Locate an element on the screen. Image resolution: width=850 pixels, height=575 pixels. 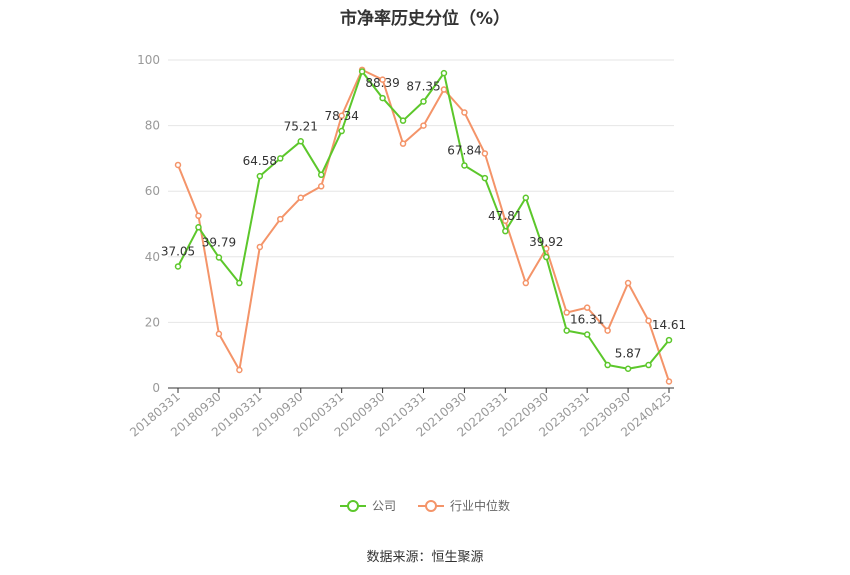
legend-label-company: 公司 is located at coordinates (383, 506).